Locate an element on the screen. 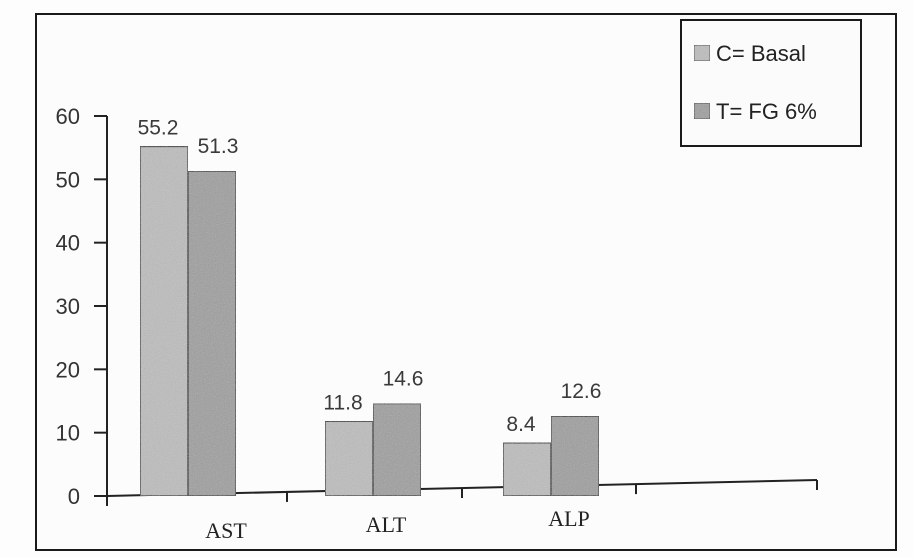  data-label: 12.6 is located at coordinates (581, 391).